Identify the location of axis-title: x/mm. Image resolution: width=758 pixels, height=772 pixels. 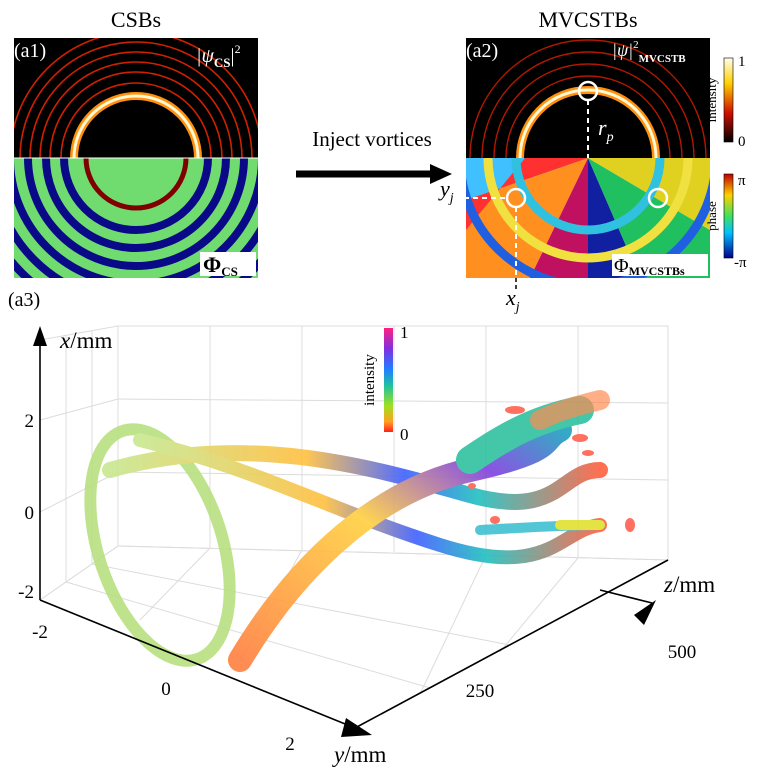
(85, 340).